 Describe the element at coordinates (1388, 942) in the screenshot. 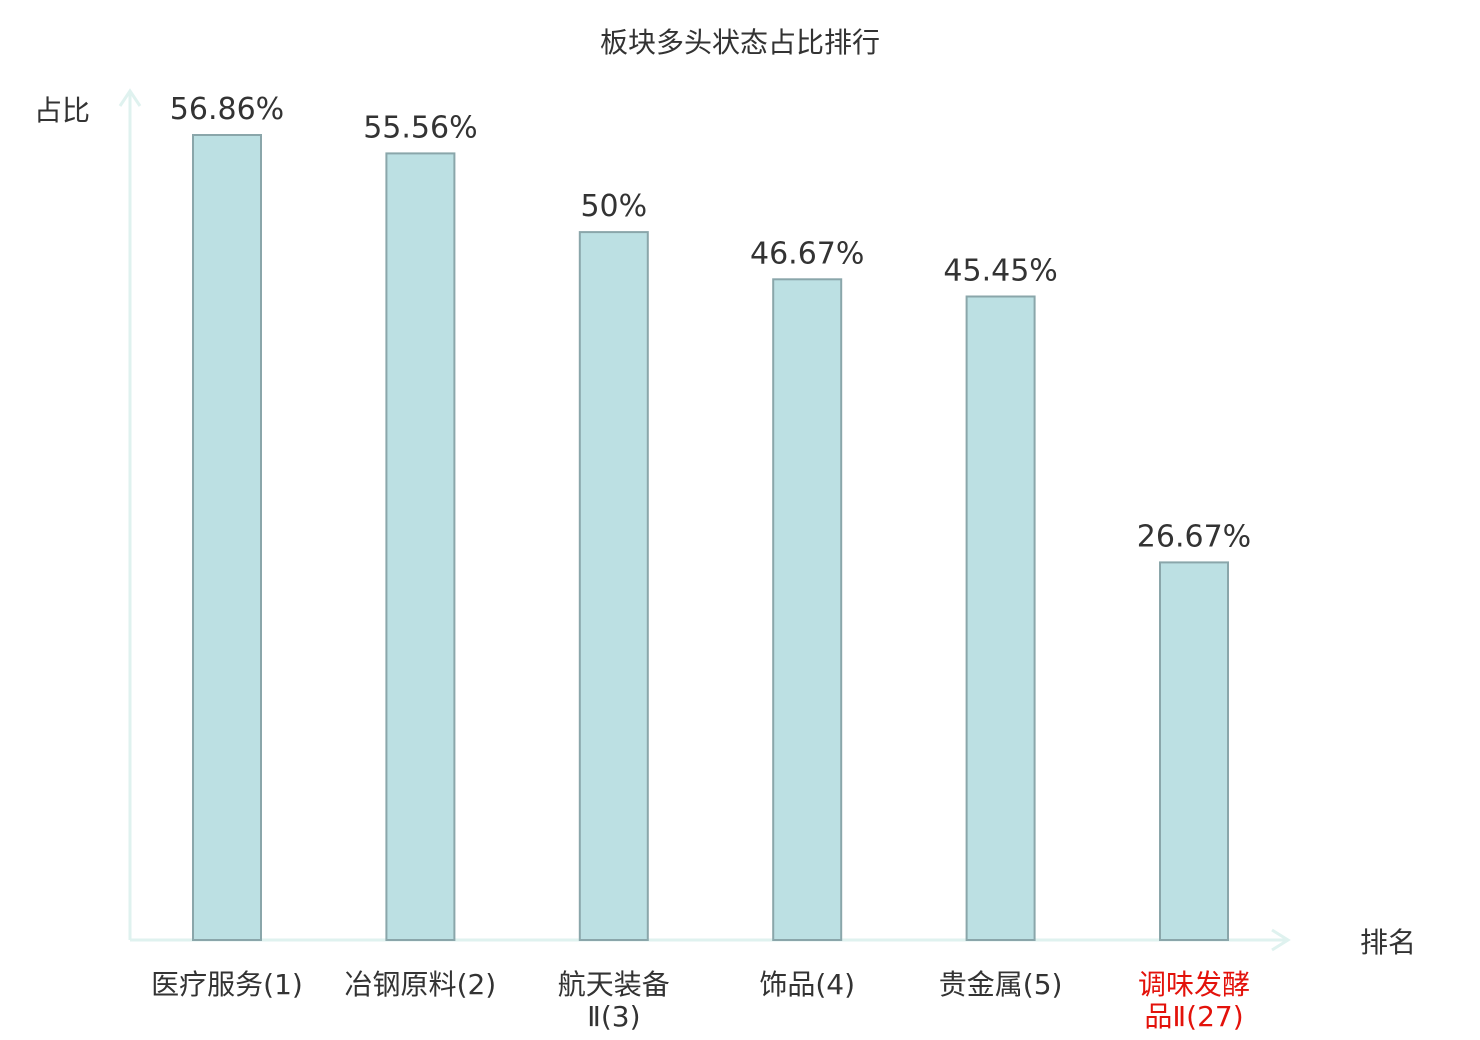

I see `x-axis-title: 排名` at that location.